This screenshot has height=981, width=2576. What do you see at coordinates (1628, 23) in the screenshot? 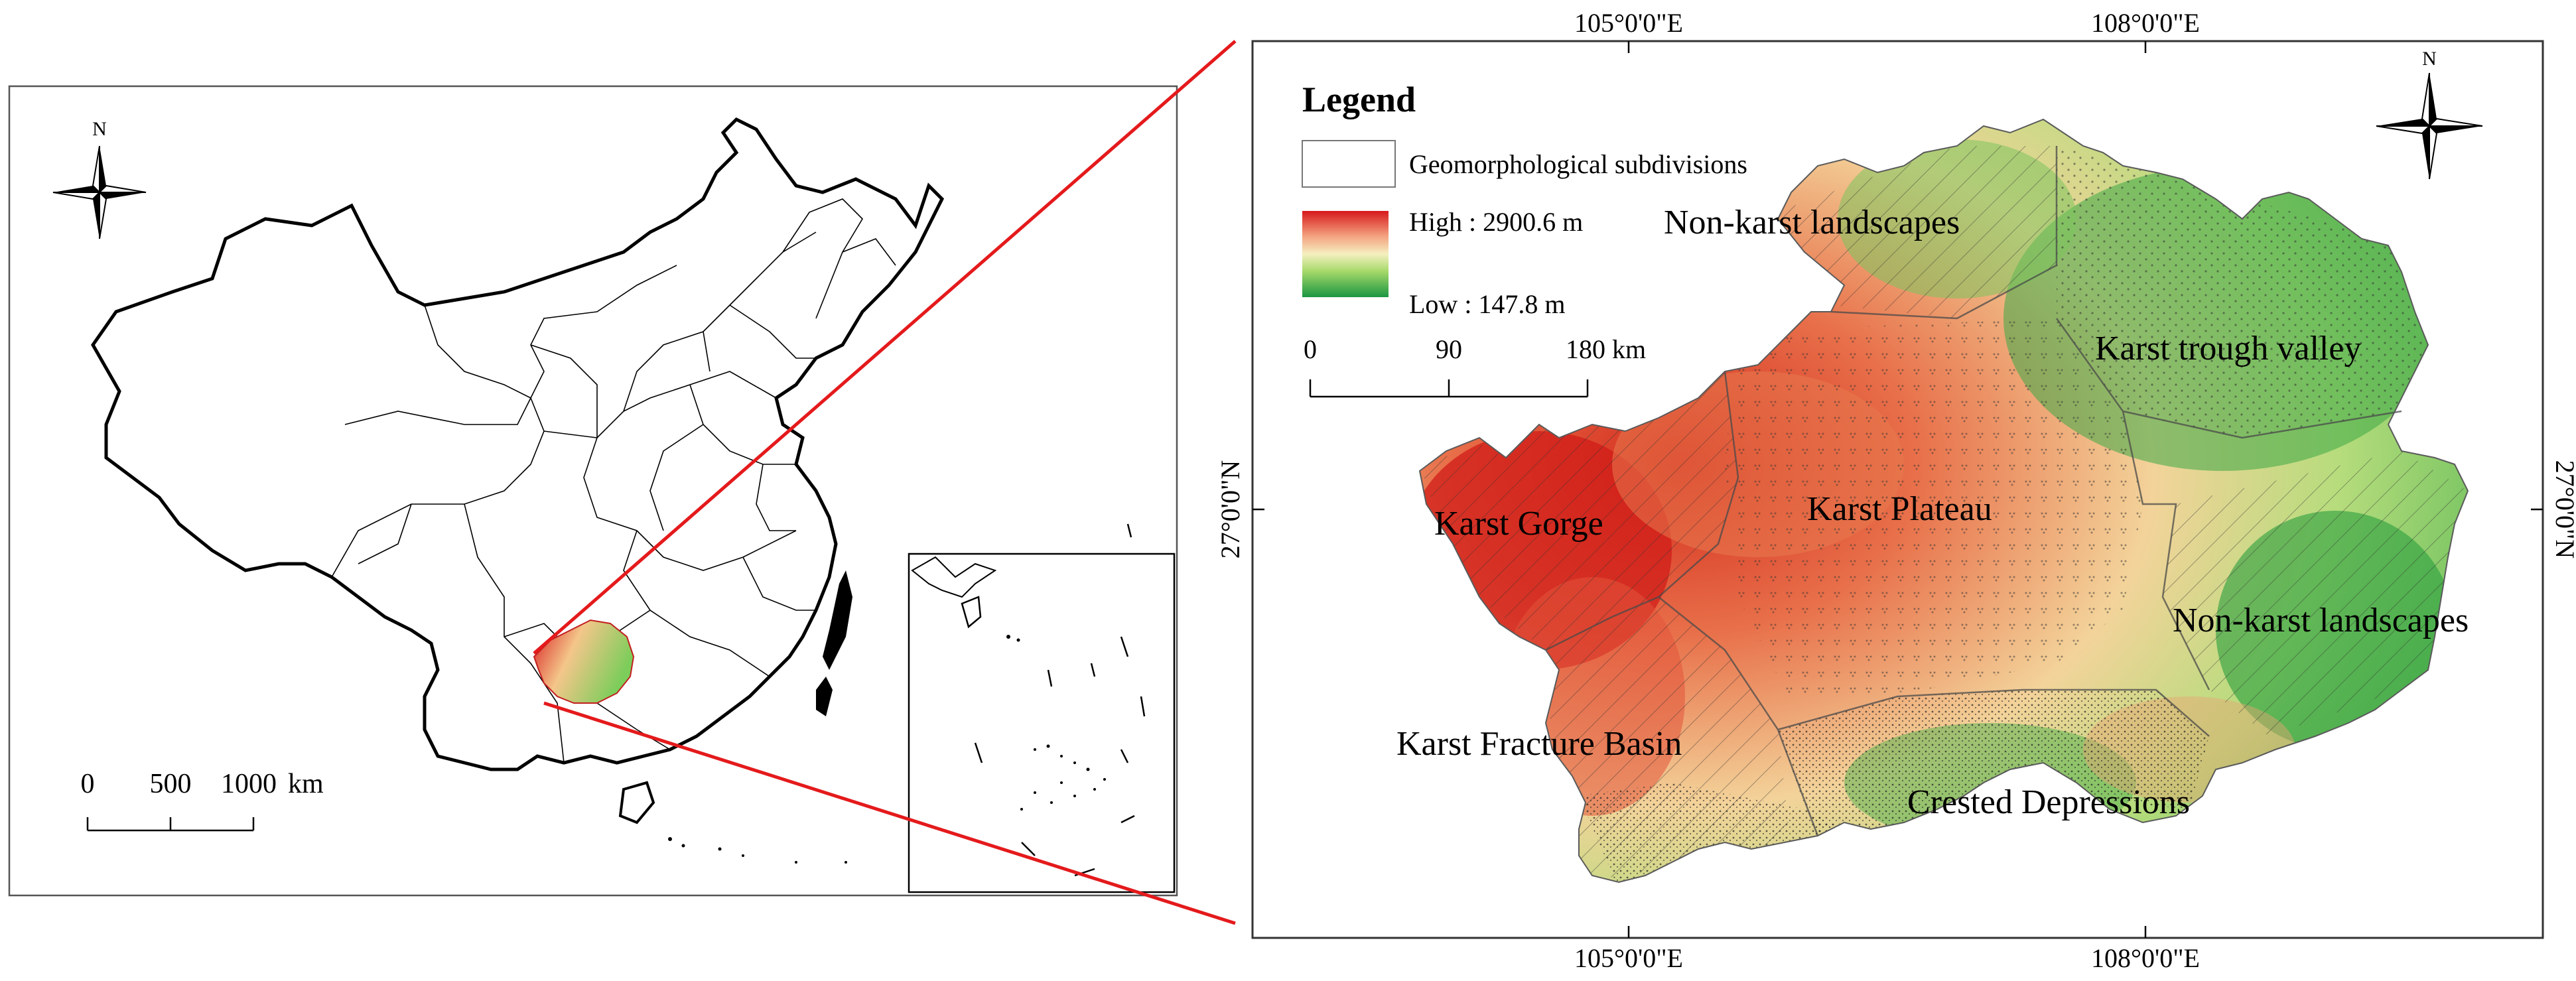
I see `coord-top-105: 105°0'0"E` at bounding box center [1628, 23].